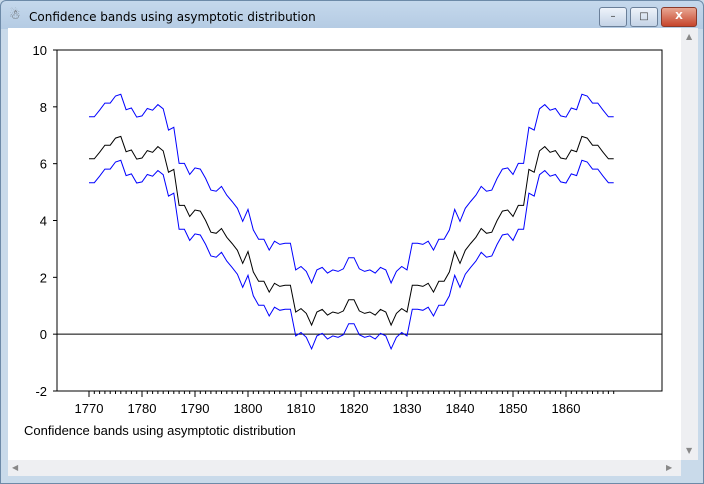  I want to click on x-tick-label: 1810, so click(301, 408).